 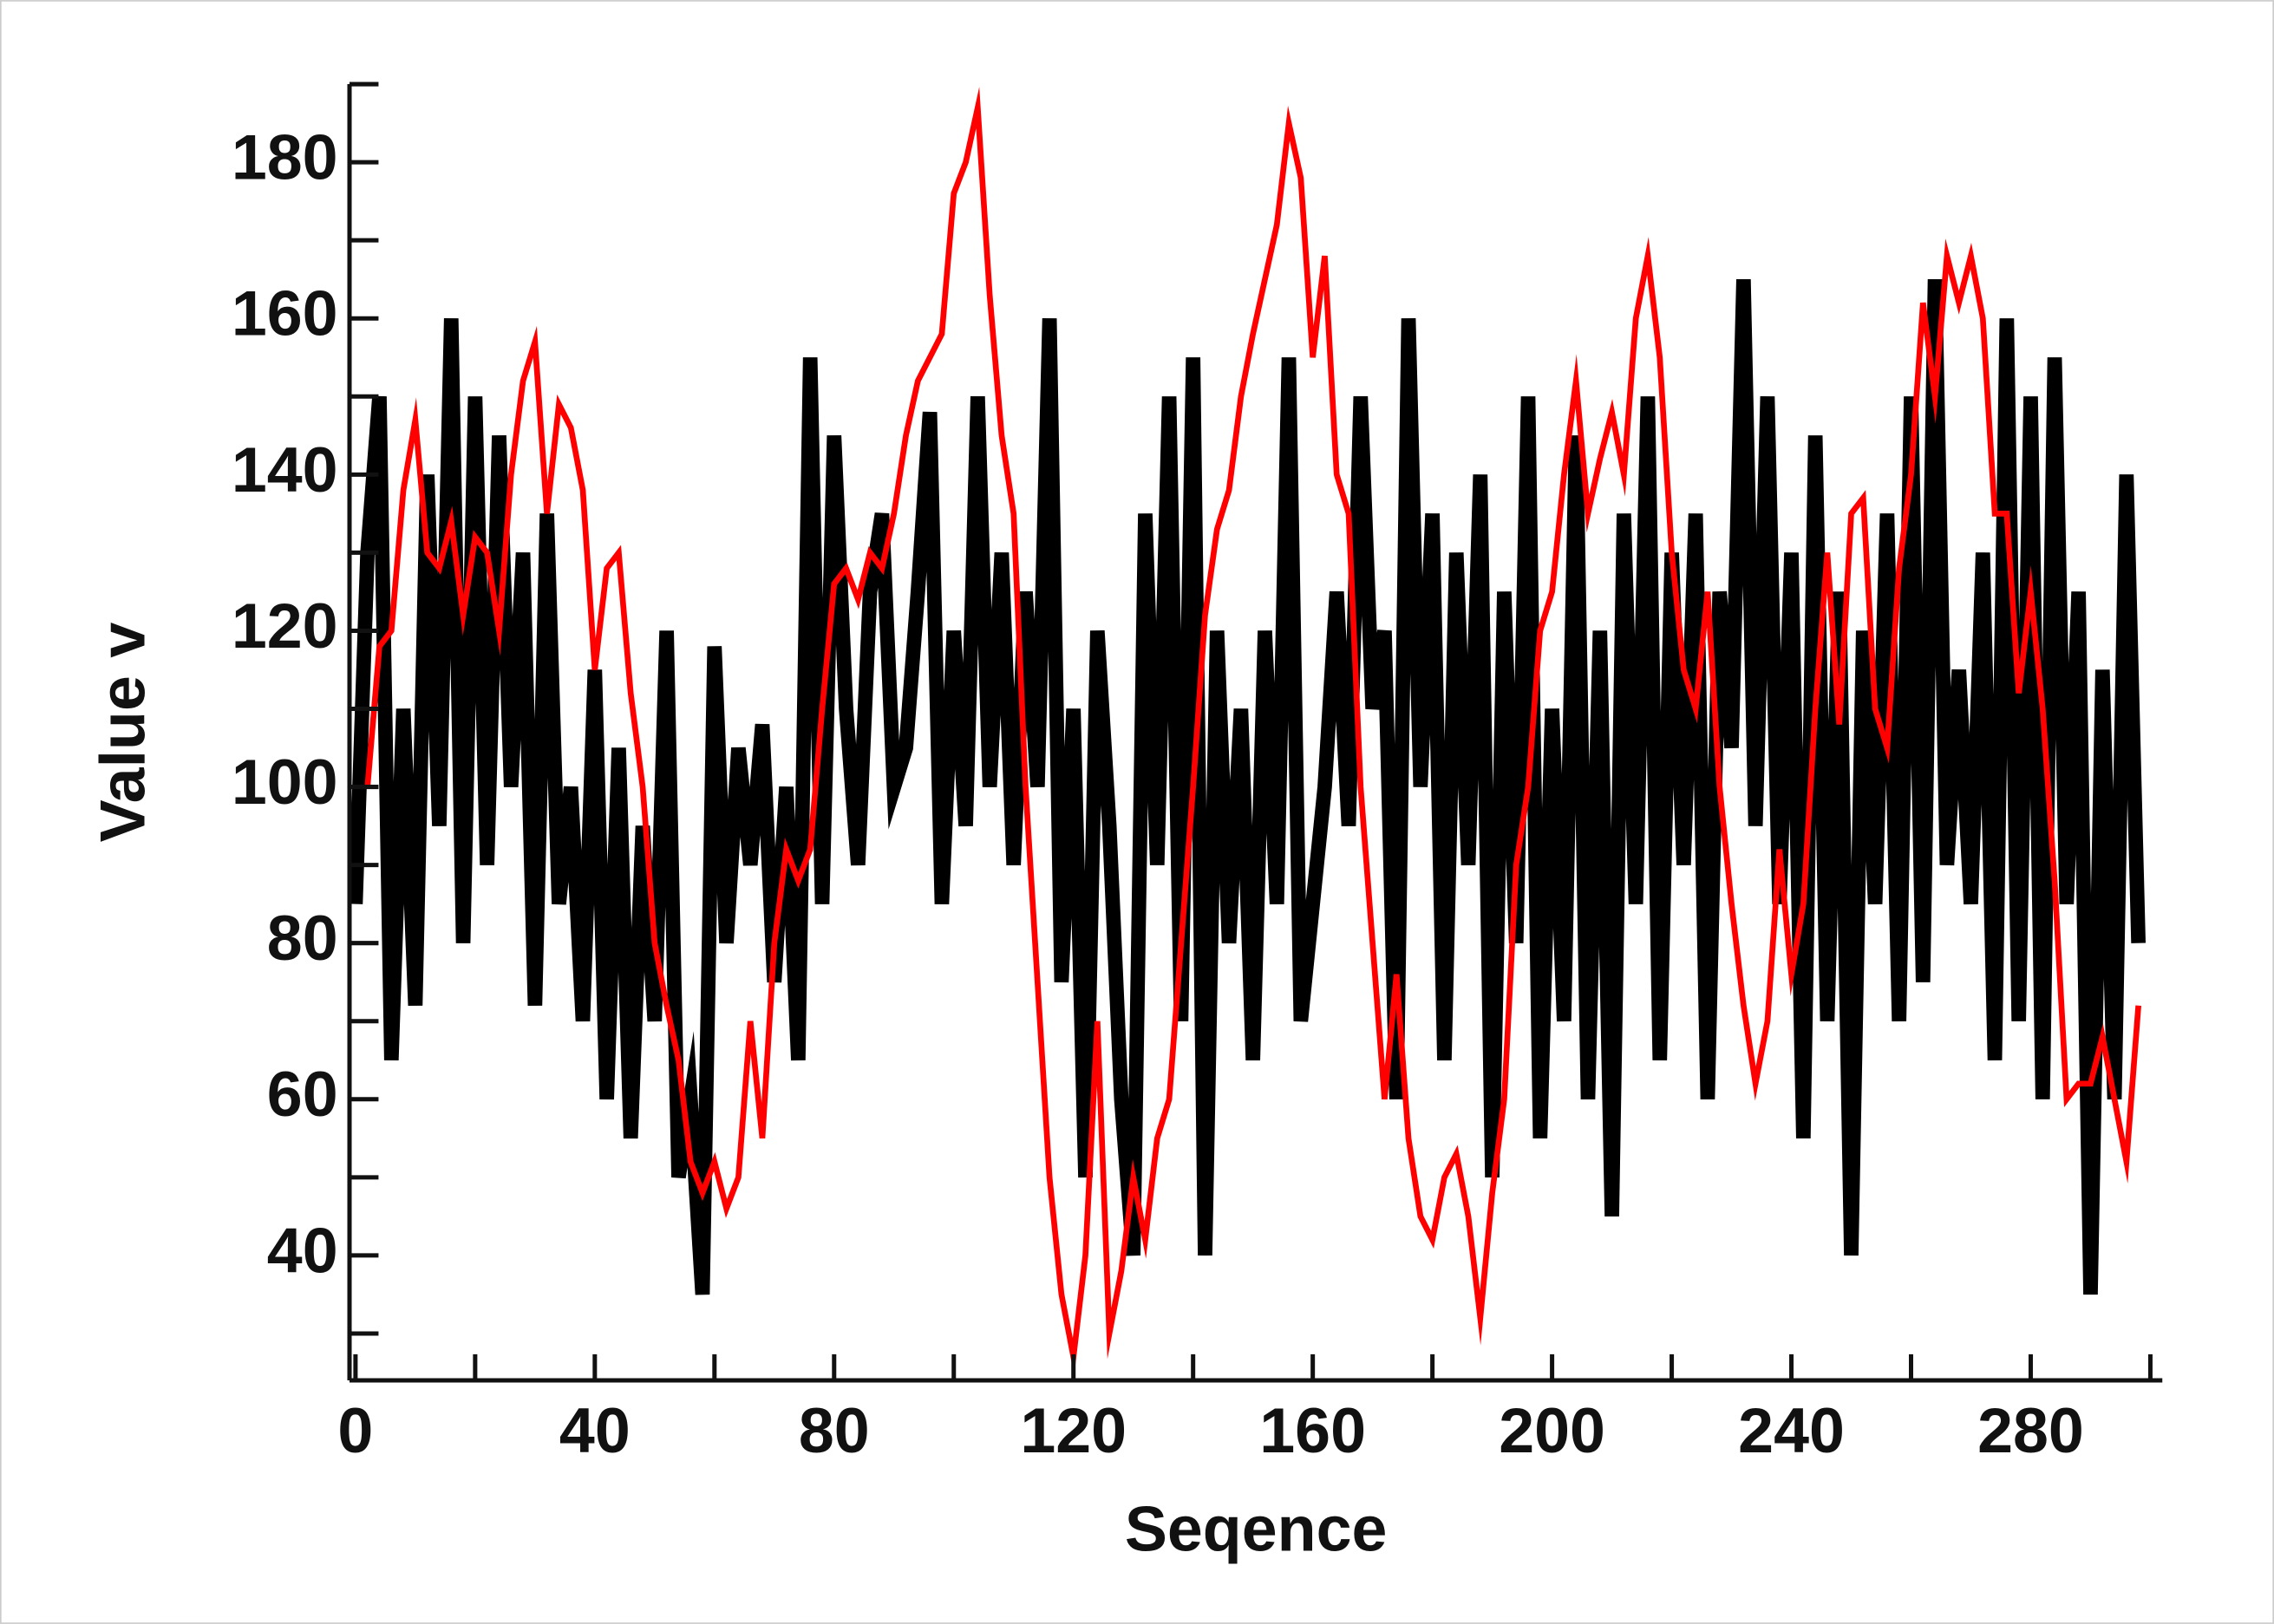 What do you see at coordinates (302, 1094) in the screenshot?
I see `y-tick-label: 60` at bounding box center [302, 1094].